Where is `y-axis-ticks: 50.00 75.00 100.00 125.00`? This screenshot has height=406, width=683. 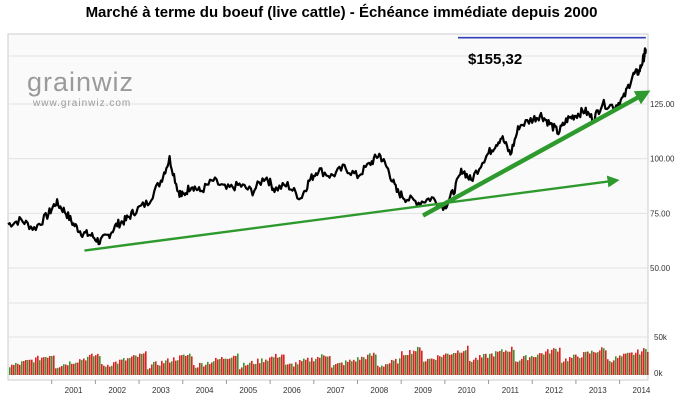
y-axis-ticks: 50.00 75.00 100.00 125.00 is located at coordinates (662, 186).